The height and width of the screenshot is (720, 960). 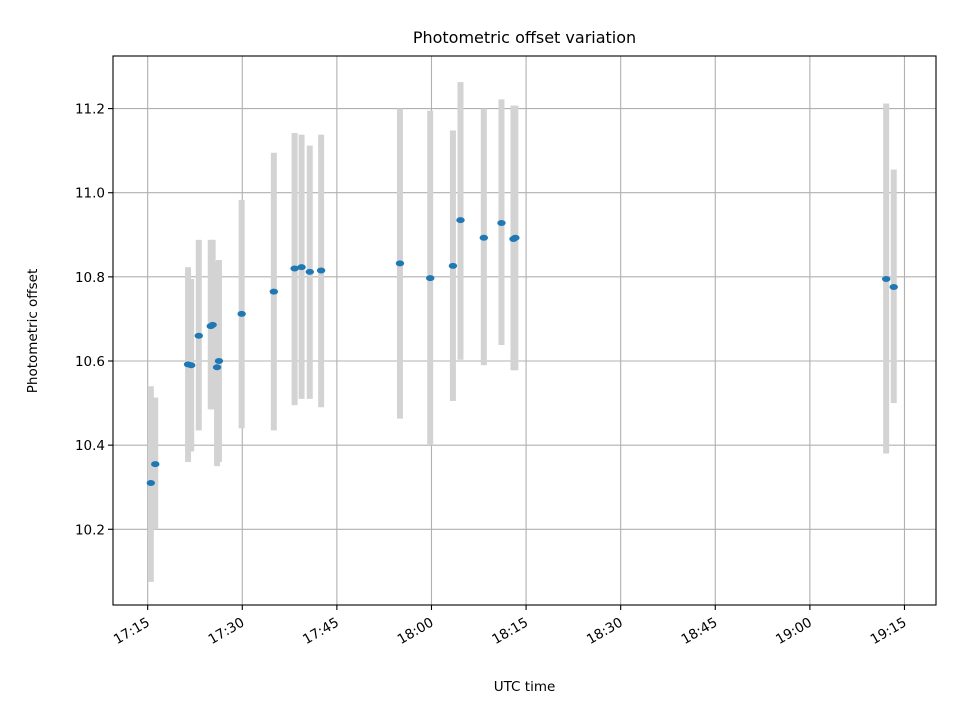 I want to click on x-tick-label: 17:30, so click(x=227, y=631).